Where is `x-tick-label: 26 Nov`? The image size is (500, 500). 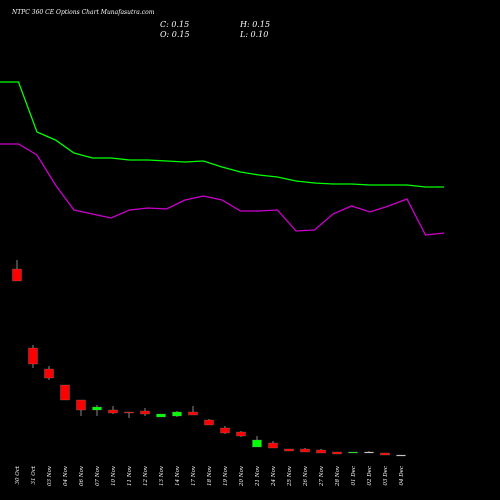 x-tick-label: 26 Nov is located at coordinates (306, 476).